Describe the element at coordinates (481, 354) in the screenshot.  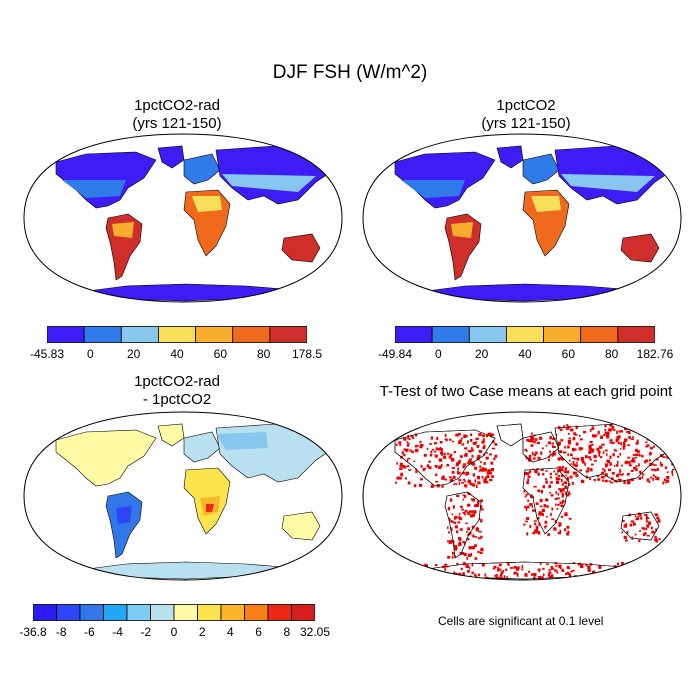
I see `colorbar-tick-label: 20` at that location.